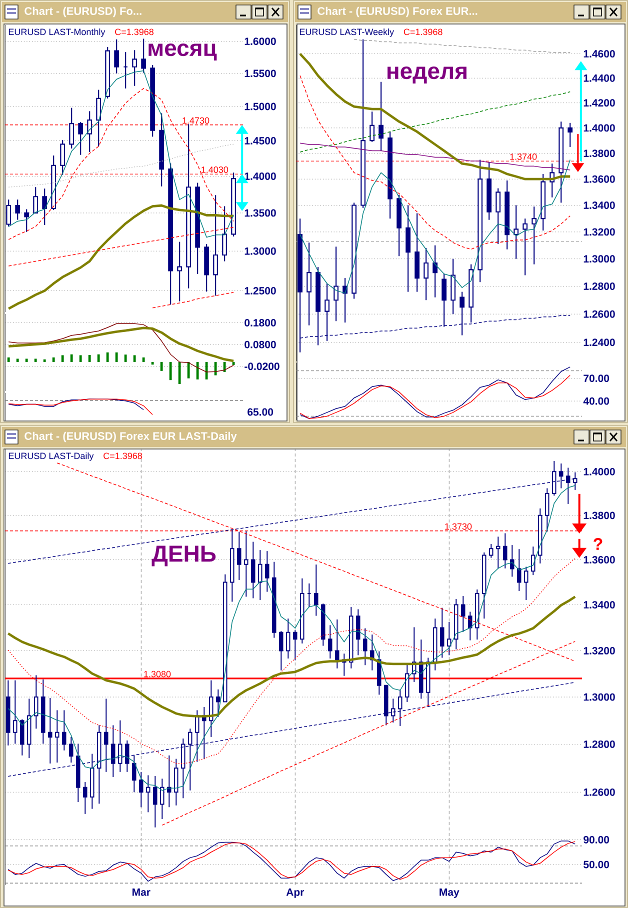  What do you see at coordinates (215, 169) in the screenshot?
I see `ref-line-label: 1.4030` at bounding box center [215, 169].